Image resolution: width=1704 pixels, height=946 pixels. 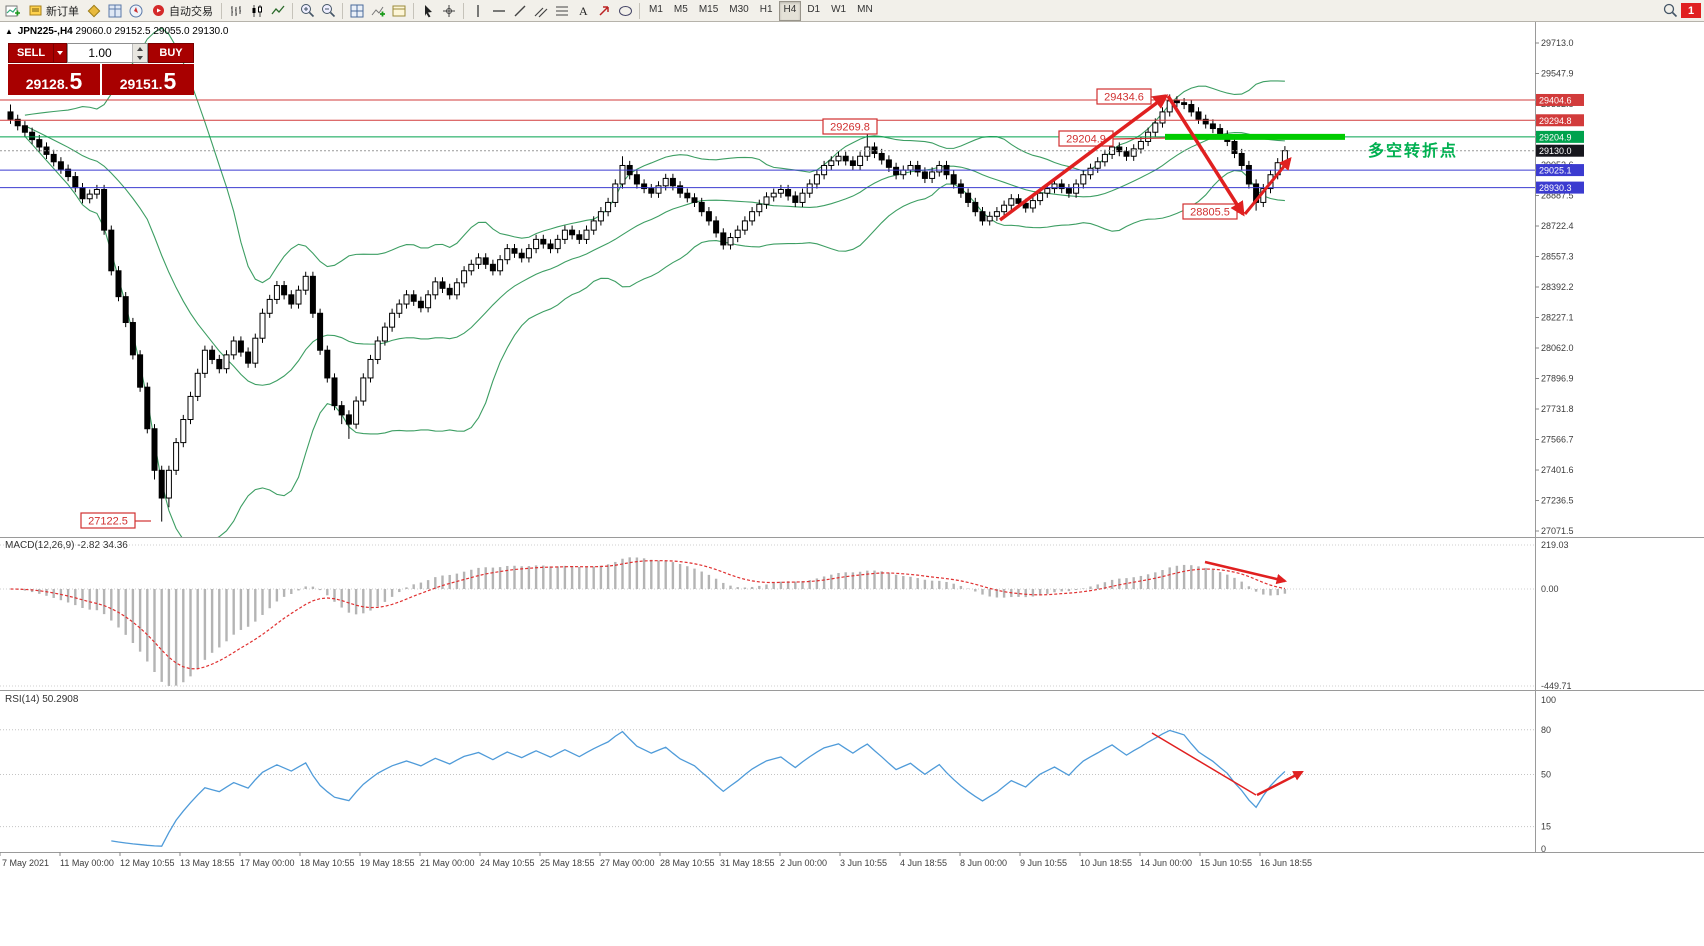 I want to click on arrows-tool-icon, so click(x=604, y=10).